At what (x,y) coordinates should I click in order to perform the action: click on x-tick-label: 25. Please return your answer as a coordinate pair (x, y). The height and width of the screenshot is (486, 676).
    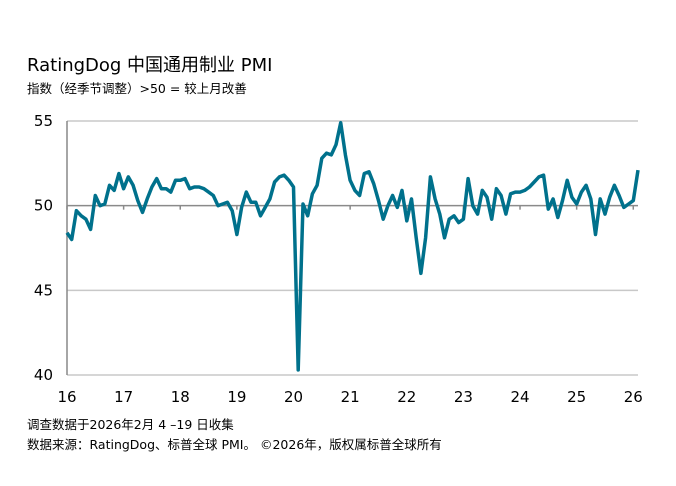
    Looking at the image, I should click on (576, 397).